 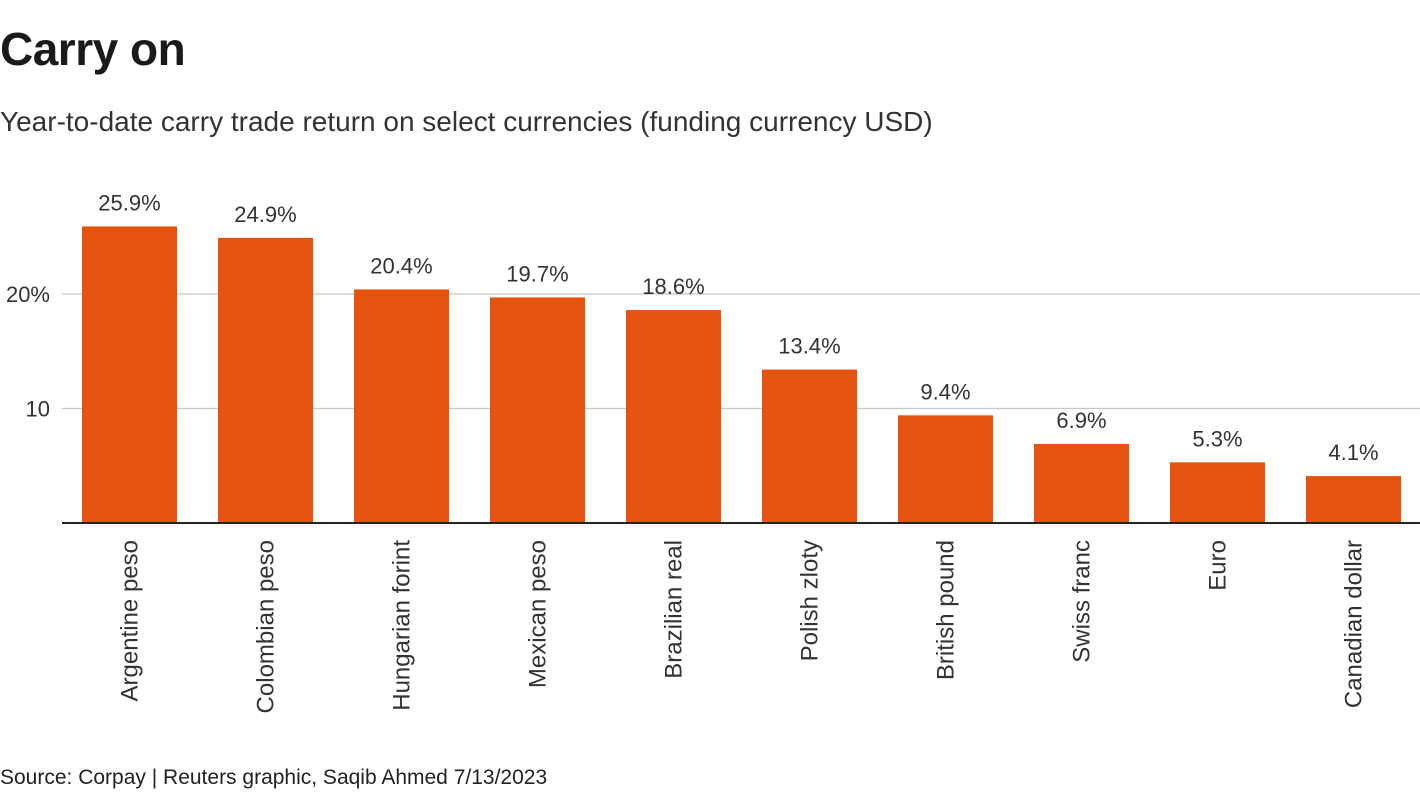 I want to click on category-label: Hungarian forint, so click(x=402, y=625).